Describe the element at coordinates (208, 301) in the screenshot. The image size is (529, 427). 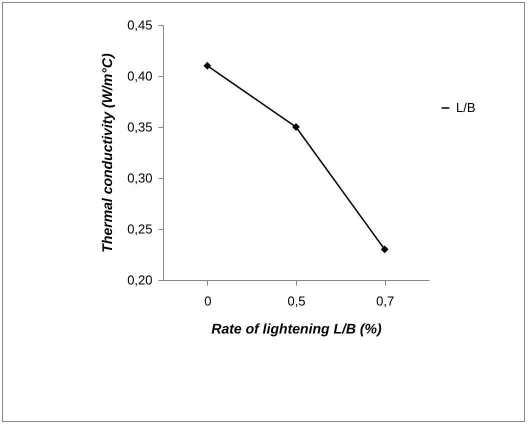
I see `x-tick-label: 0` at that location.